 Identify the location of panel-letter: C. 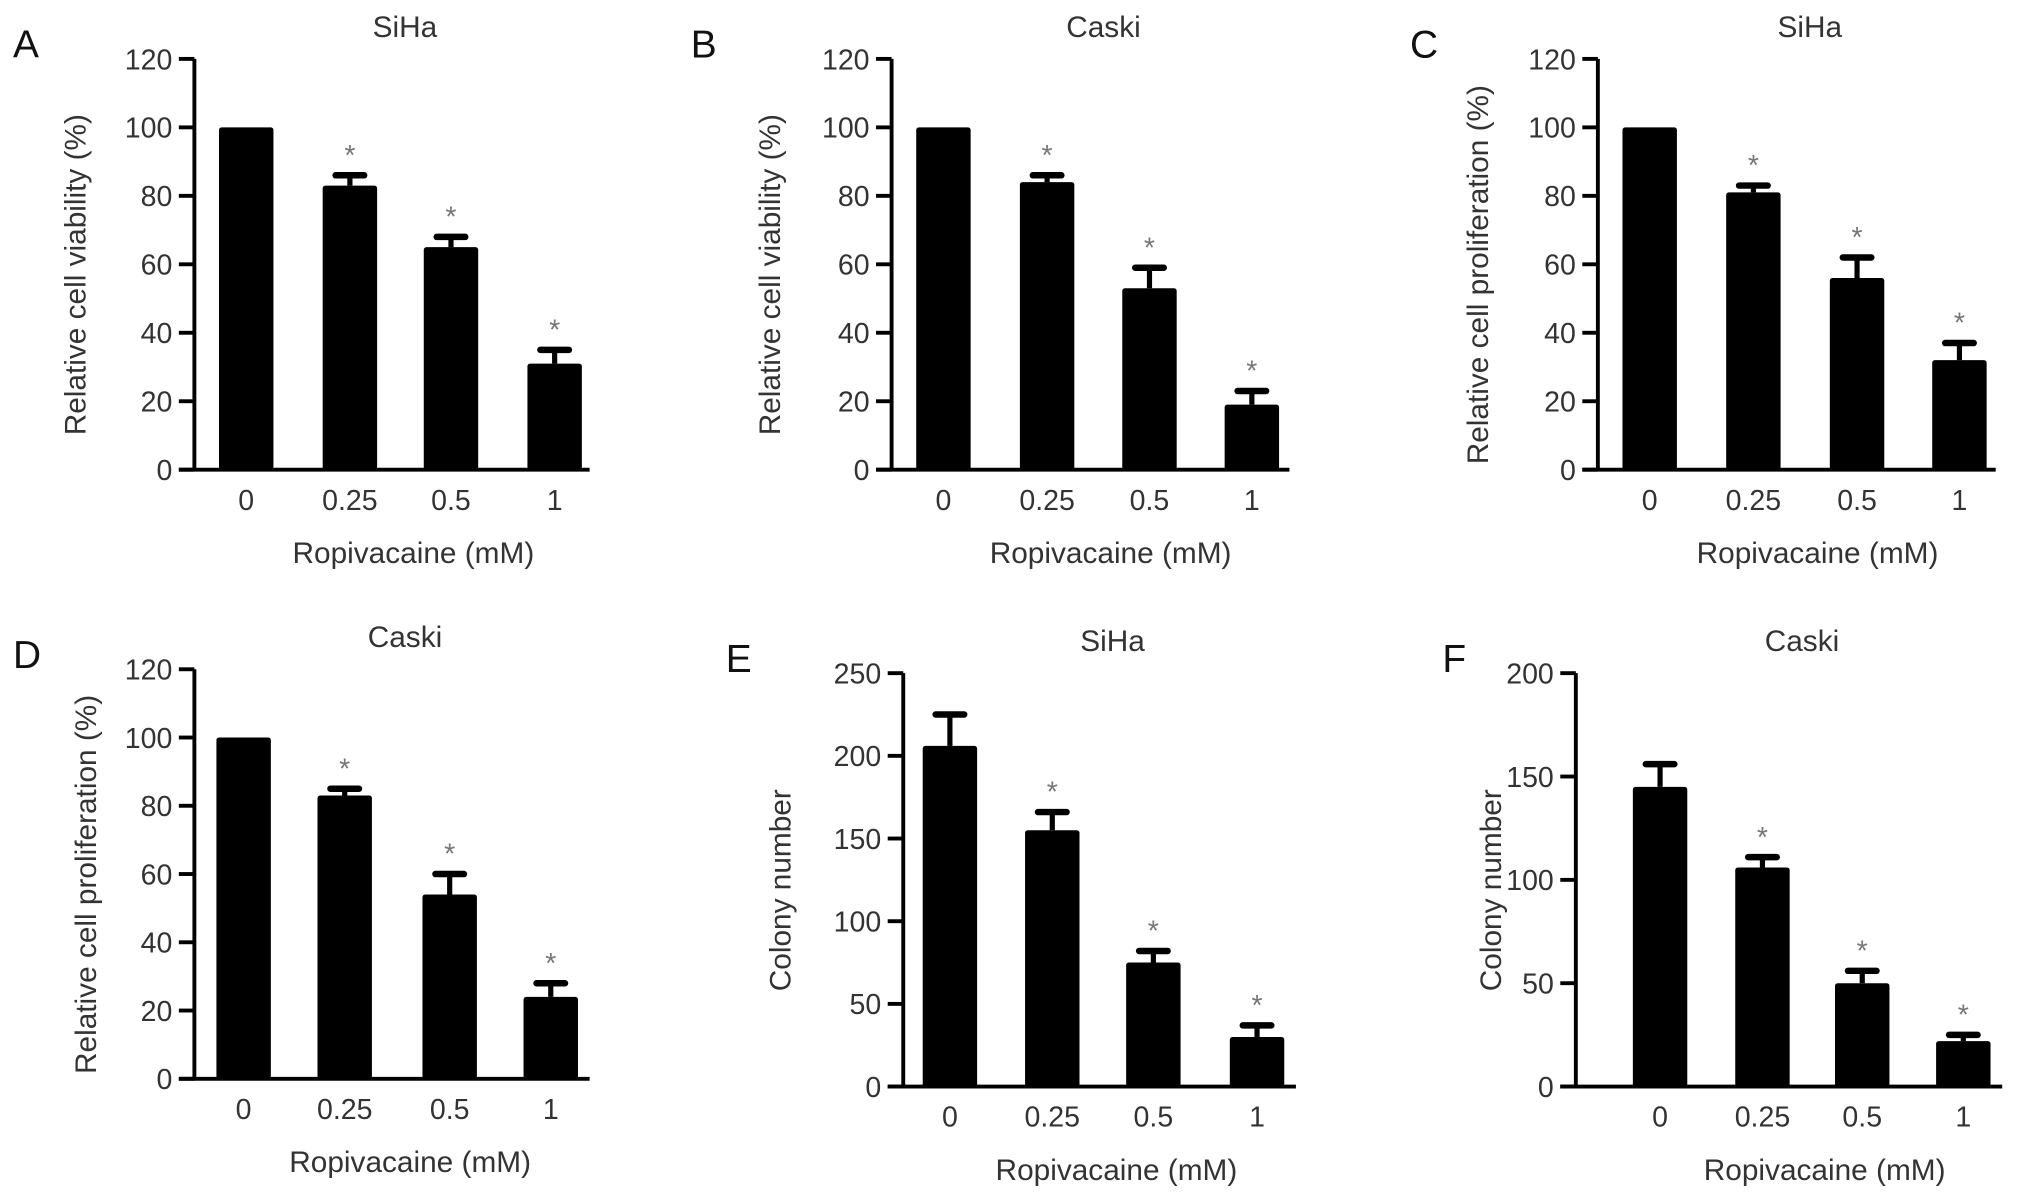
(1424, 45).